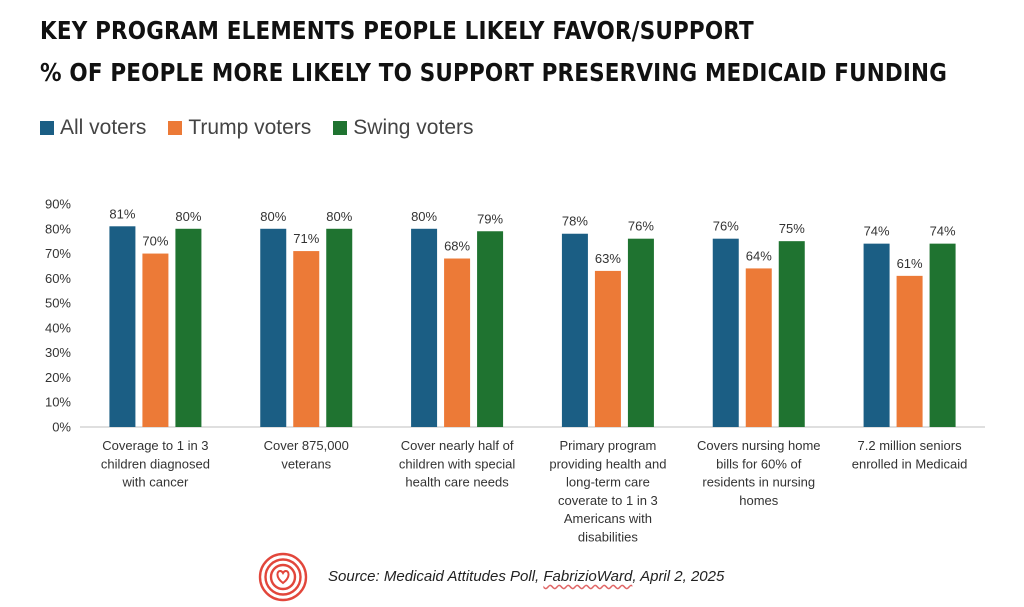 The width and height of the screenshot is (1024, 607). I want to click on category-label: providing health and, so click(607, 463).